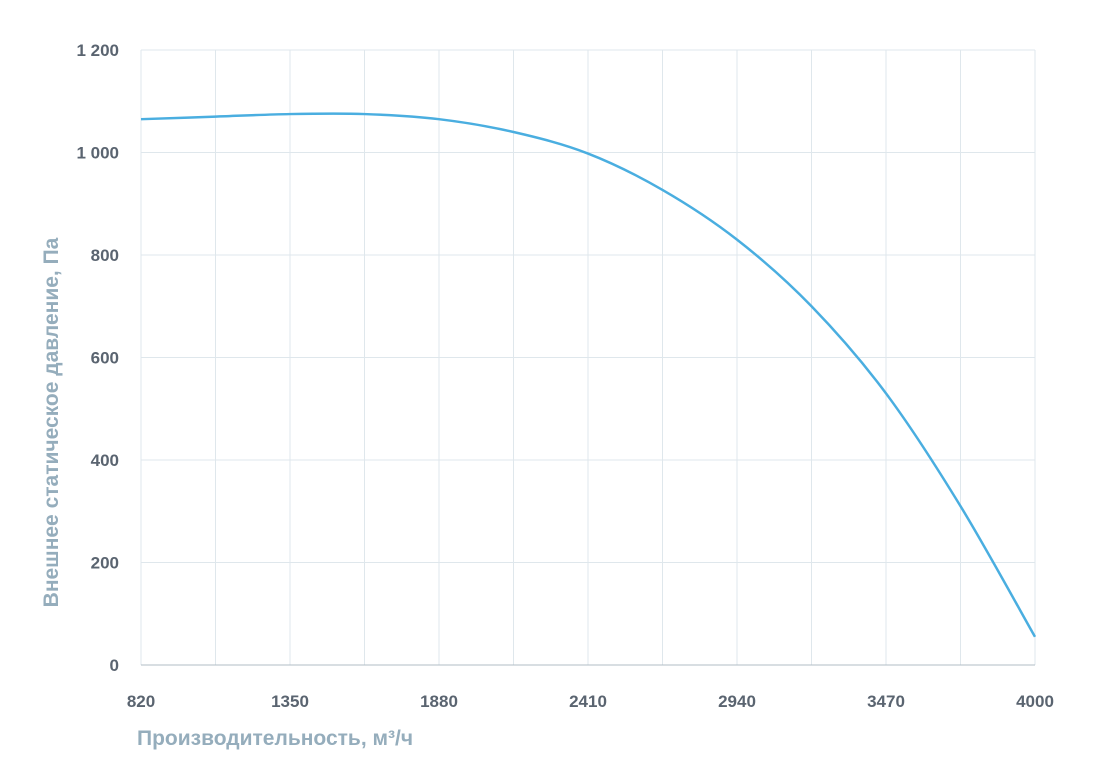 This screenshot has height=761, width=1099. I want to click on x-tick-labels: 820 1350 1880 2410 2940 3470 4000, so click(590, 701).